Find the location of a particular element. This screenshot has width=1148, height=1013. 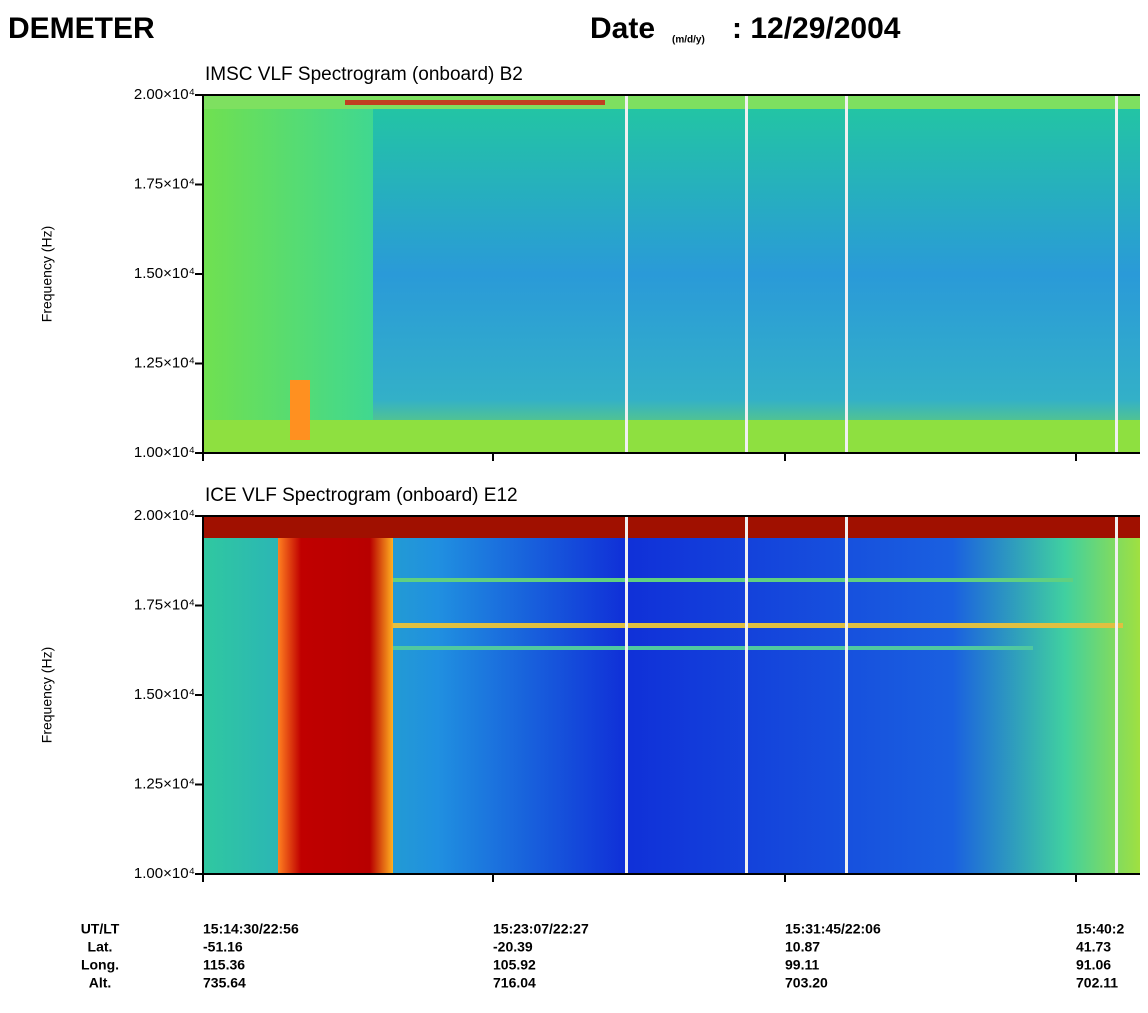

table-cell: -20.39 is located at coordinates (513, 947).